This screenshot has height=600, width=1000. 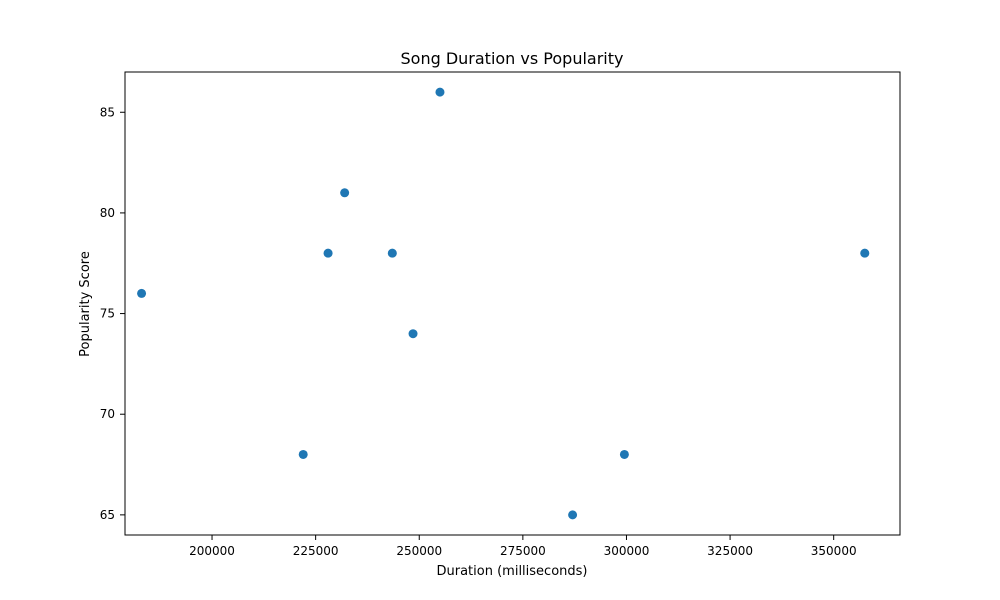 What do you see at coordinates (85, 304) in the screenshot?
I see `y-axis-label: Popularity Score` at bounding box center [85, 304].